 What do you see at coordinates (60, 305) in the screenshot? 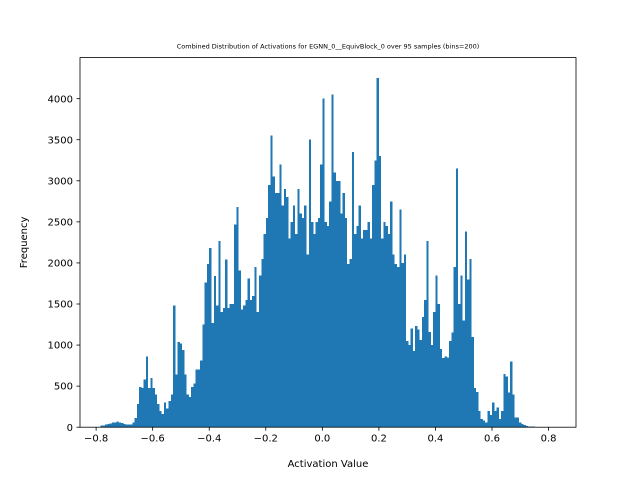
I see `y-tick-label: 1500` at bounding box center [60, 305].